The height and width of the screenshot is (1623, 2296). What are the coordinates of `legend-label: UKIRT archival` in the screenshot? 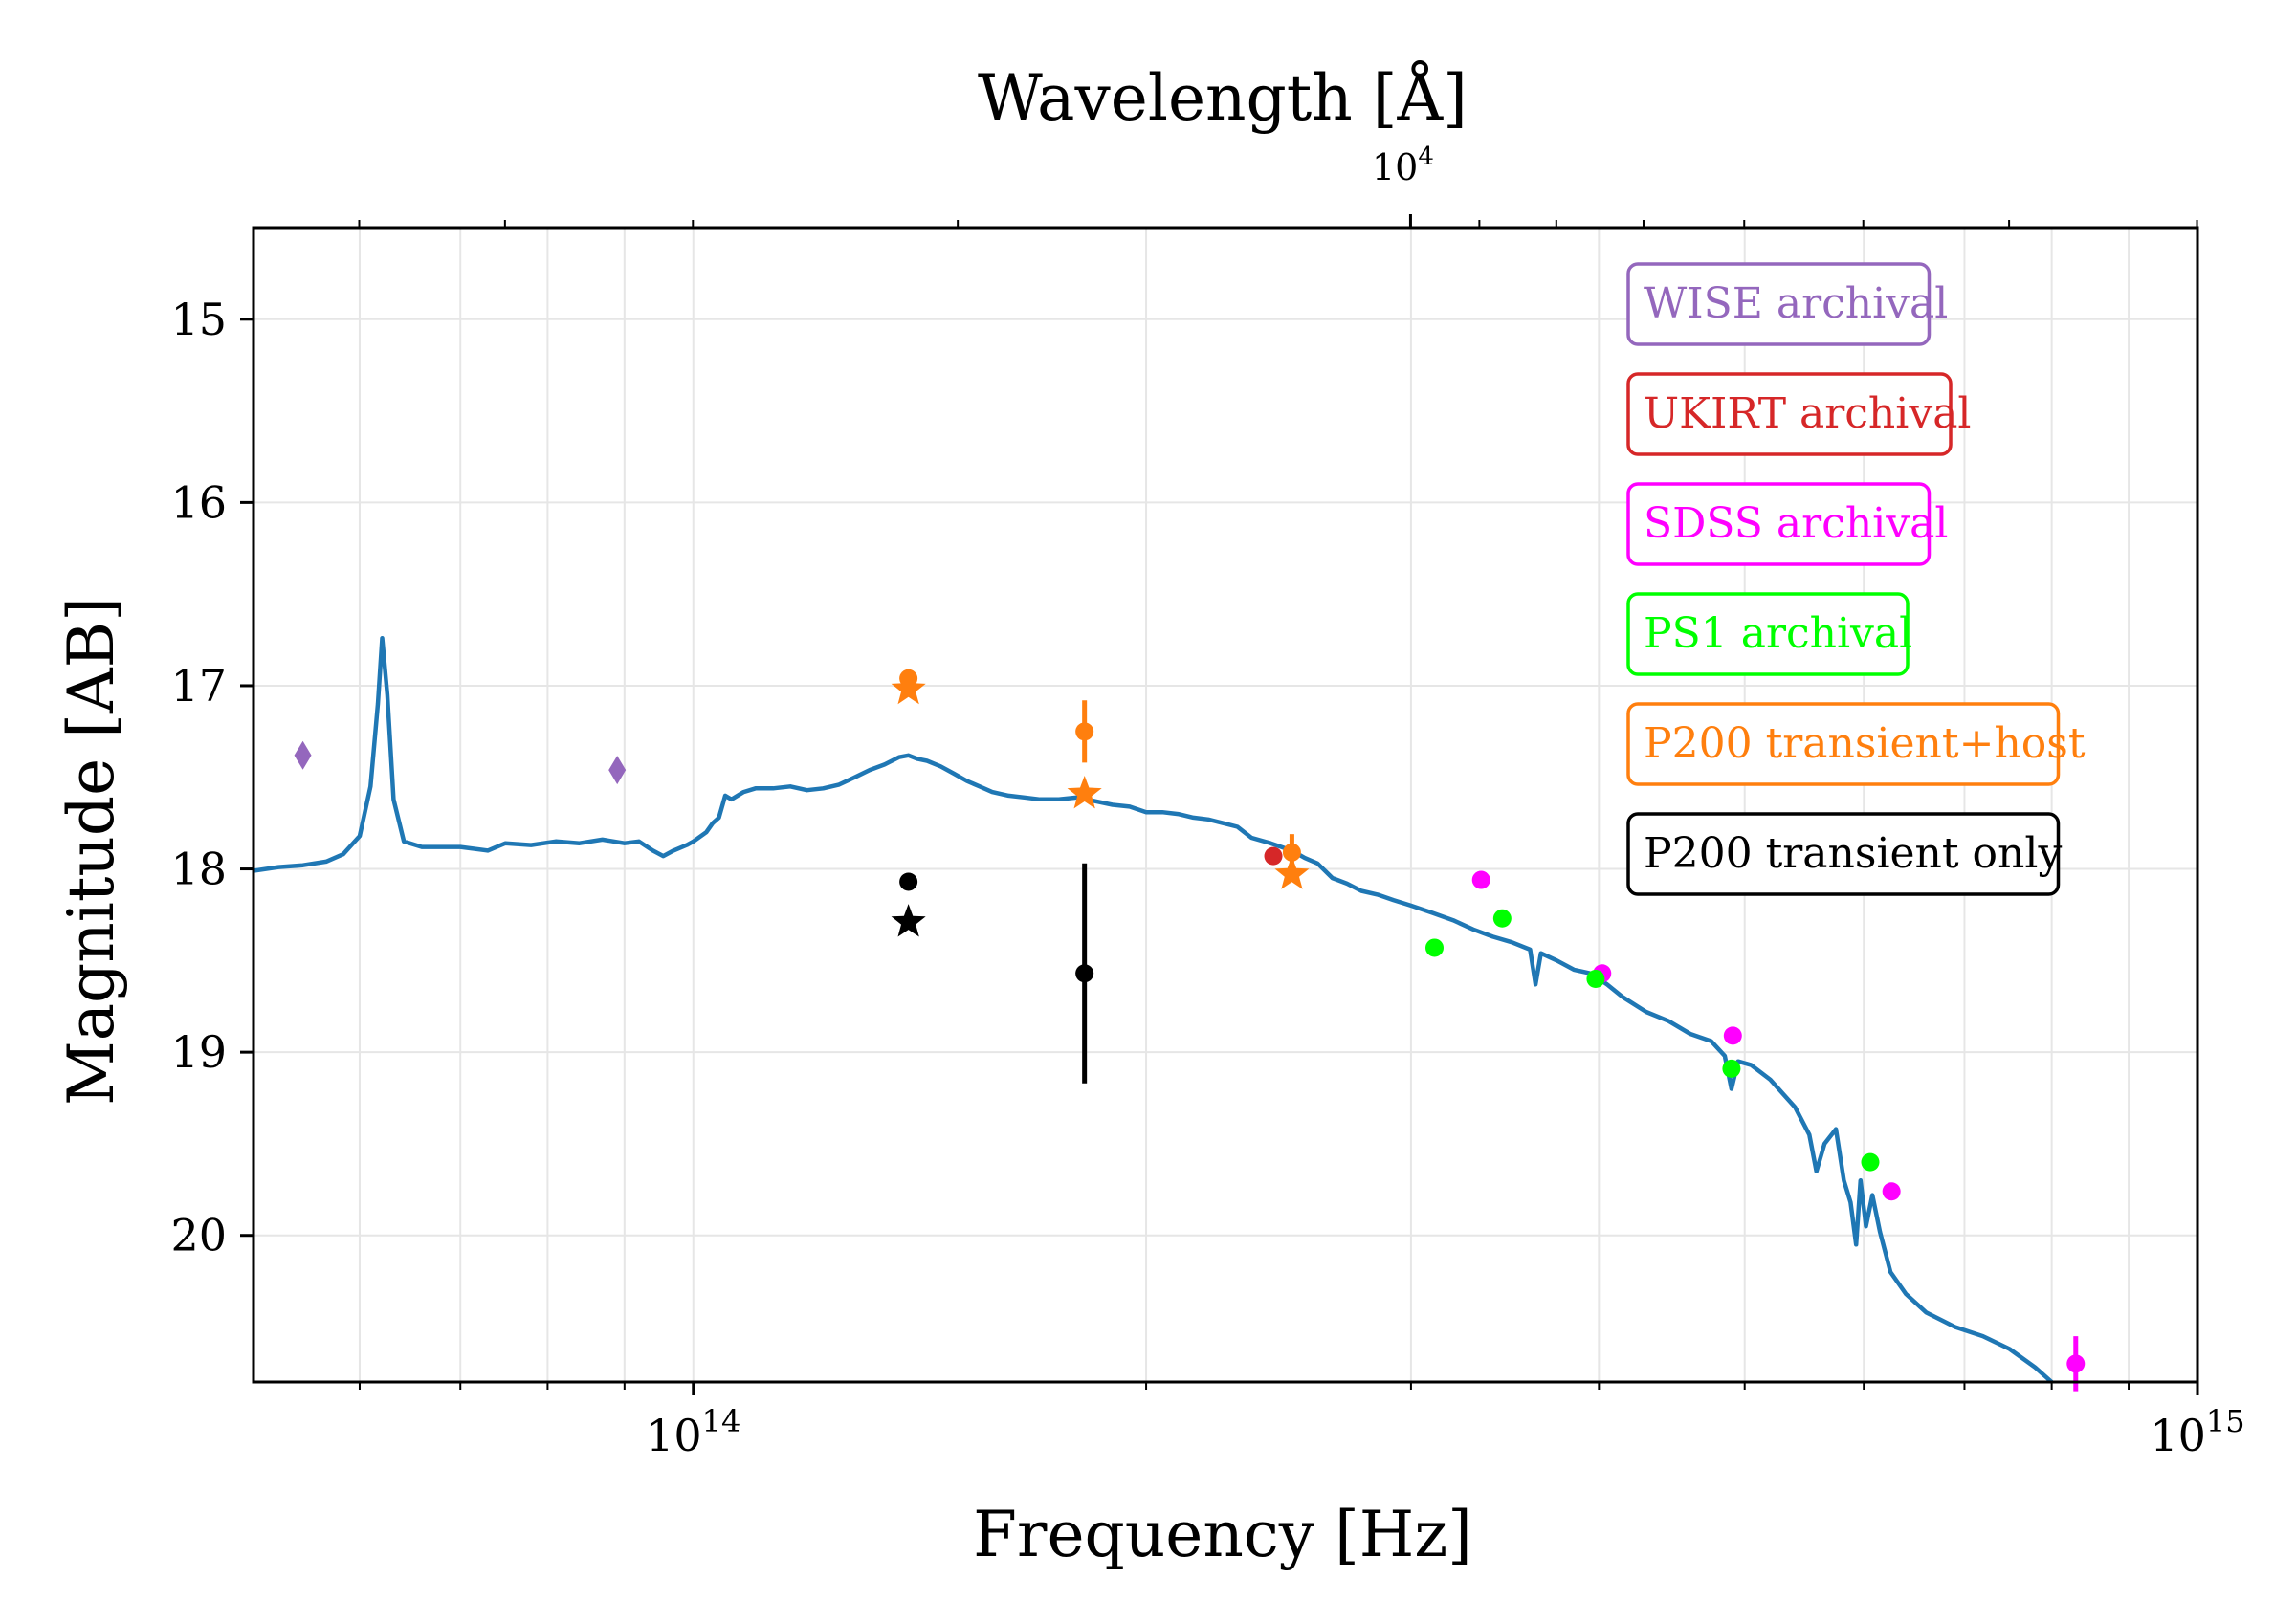 It's located at (1808, 413).